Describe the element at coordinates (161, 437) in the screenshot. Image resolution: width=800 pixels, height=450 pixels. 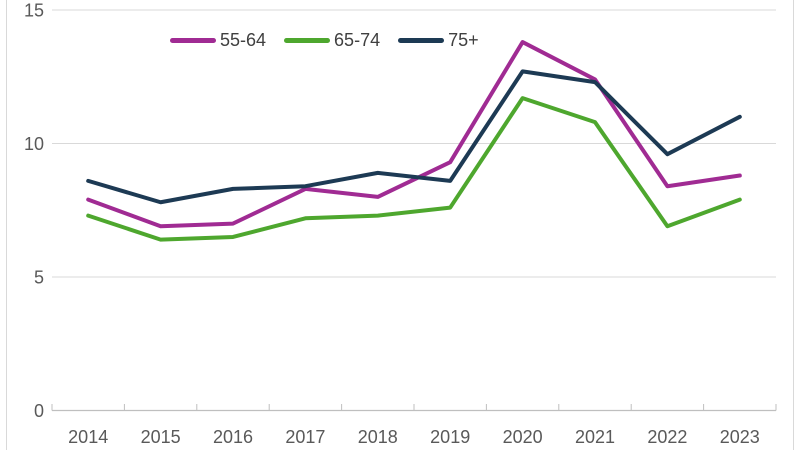
I see `x-tick-label-2015: 2015` at that location.